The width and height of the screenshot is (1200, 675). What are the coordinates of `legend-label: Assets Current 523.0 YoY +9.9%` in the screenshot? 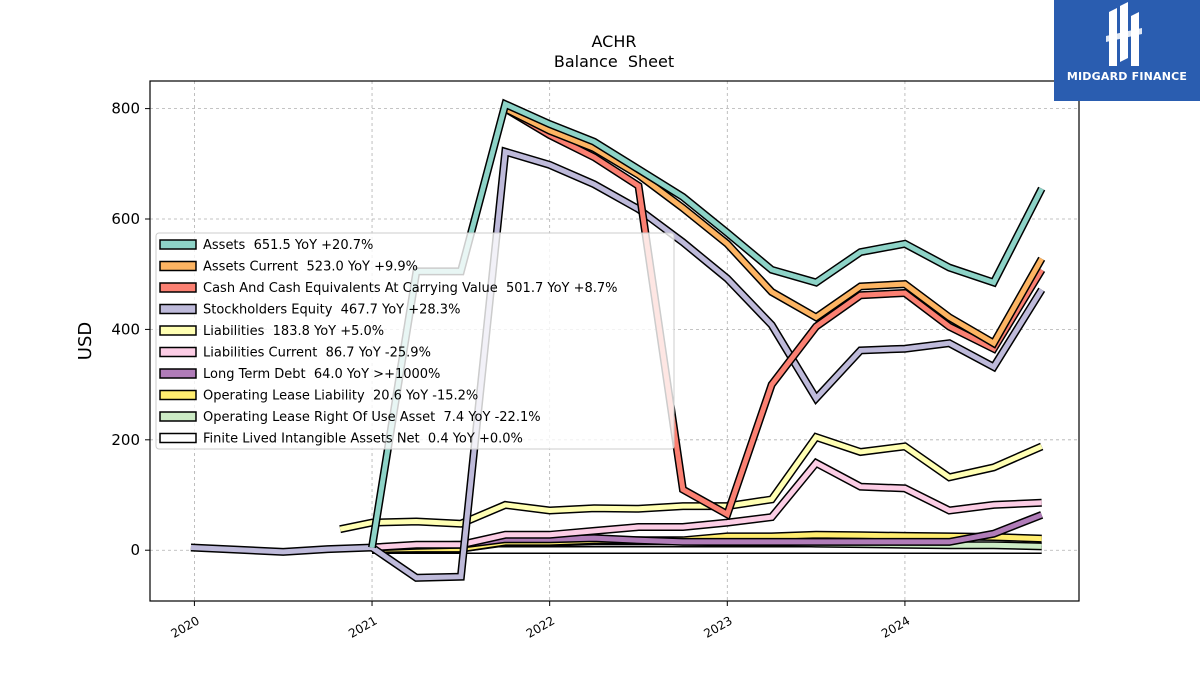 It's located at (310, 267).